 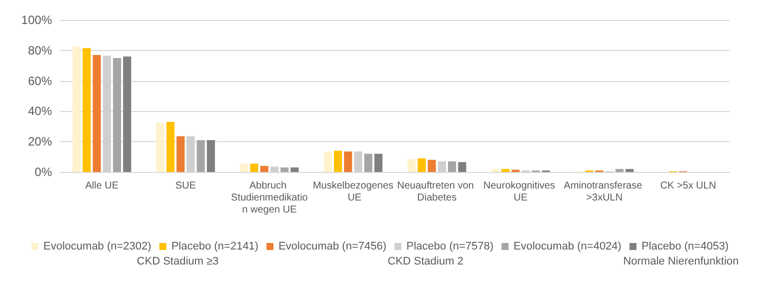 I want to click on legend-label: Evolocumab (n=4024), so click(x=568, y=246).